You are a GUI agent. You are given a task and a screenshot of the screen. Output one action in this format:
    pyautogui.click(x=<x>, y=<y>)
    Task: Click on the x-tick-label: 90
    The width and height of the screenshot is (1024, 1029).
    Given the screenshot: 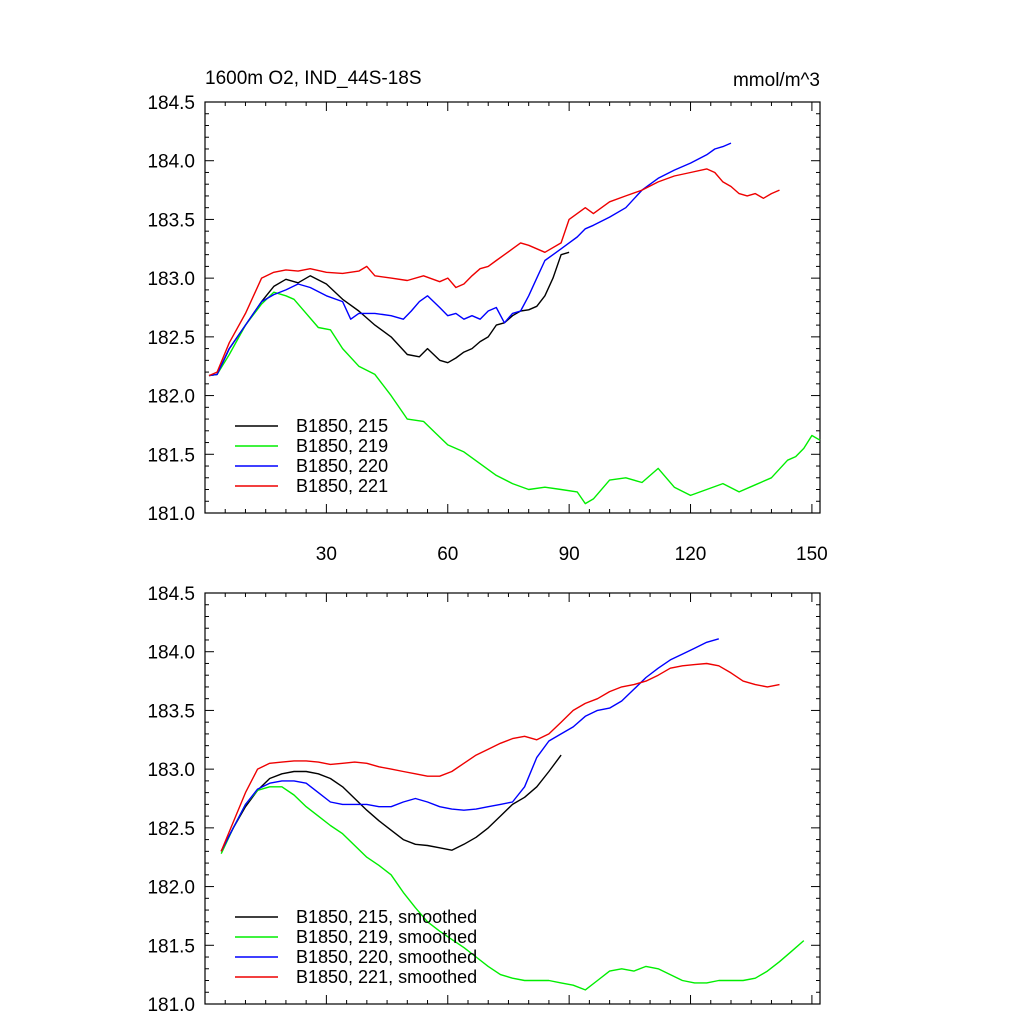 What is the action you would take?
    pyautogui.click(x=569, y=554)
    